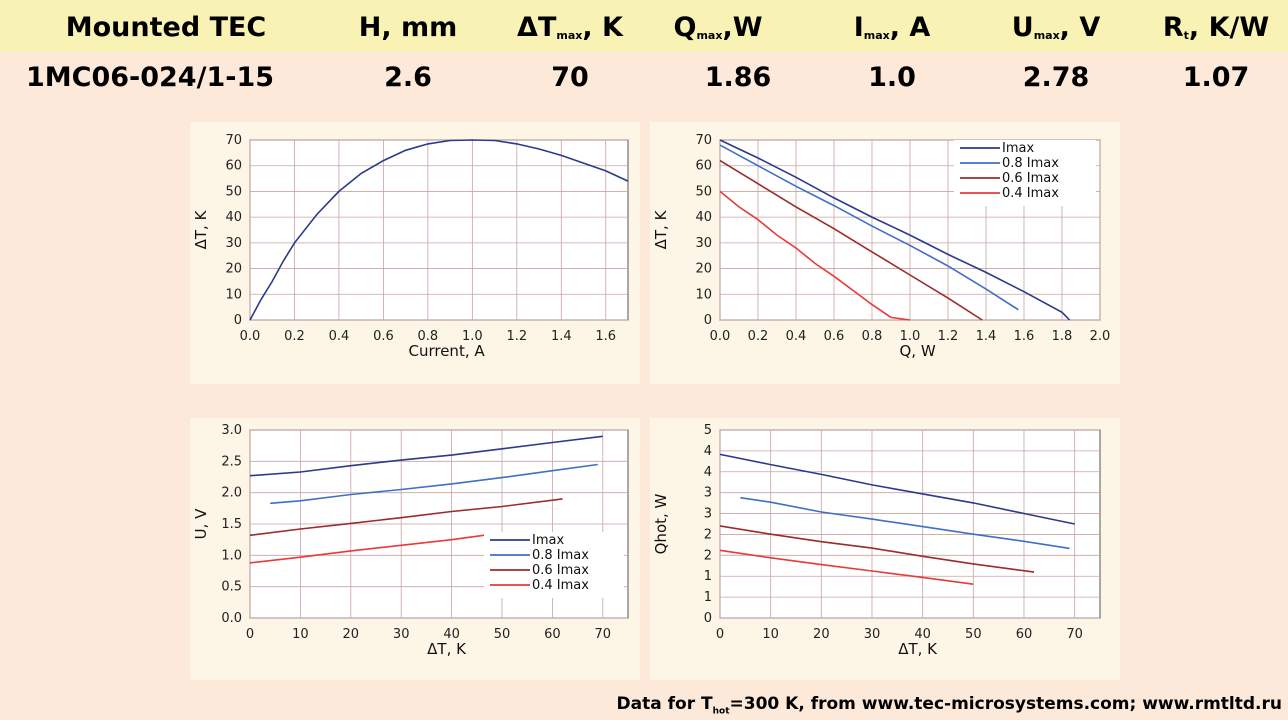 The width and height of the screenshot is (1288, 720). What do you see at coordinates (1100, 336) in the screenshot?
I see `x-tick-label: 2.0` at bounding box center [1100, 336].